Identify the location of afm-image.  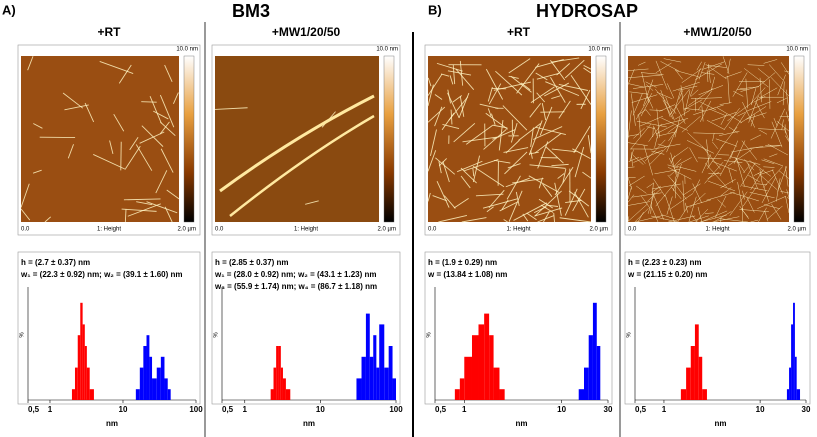
(100, 139).